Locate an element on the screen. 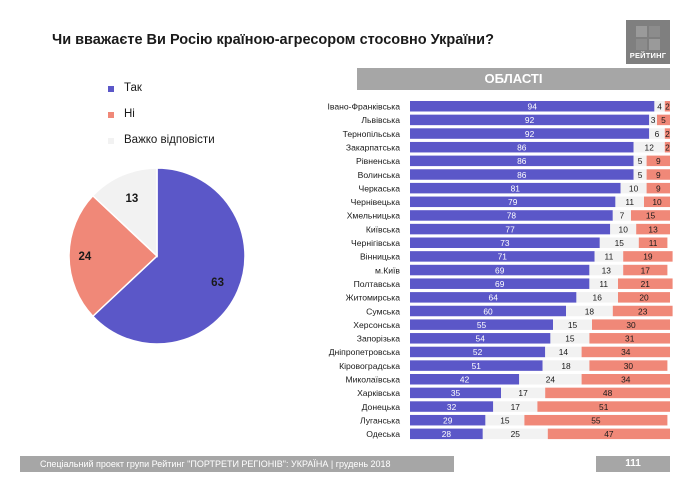 Image resolution: width=690 pixels, height=479 pixels. bar-hard-value: 14 is located at coordinates (564, 352).